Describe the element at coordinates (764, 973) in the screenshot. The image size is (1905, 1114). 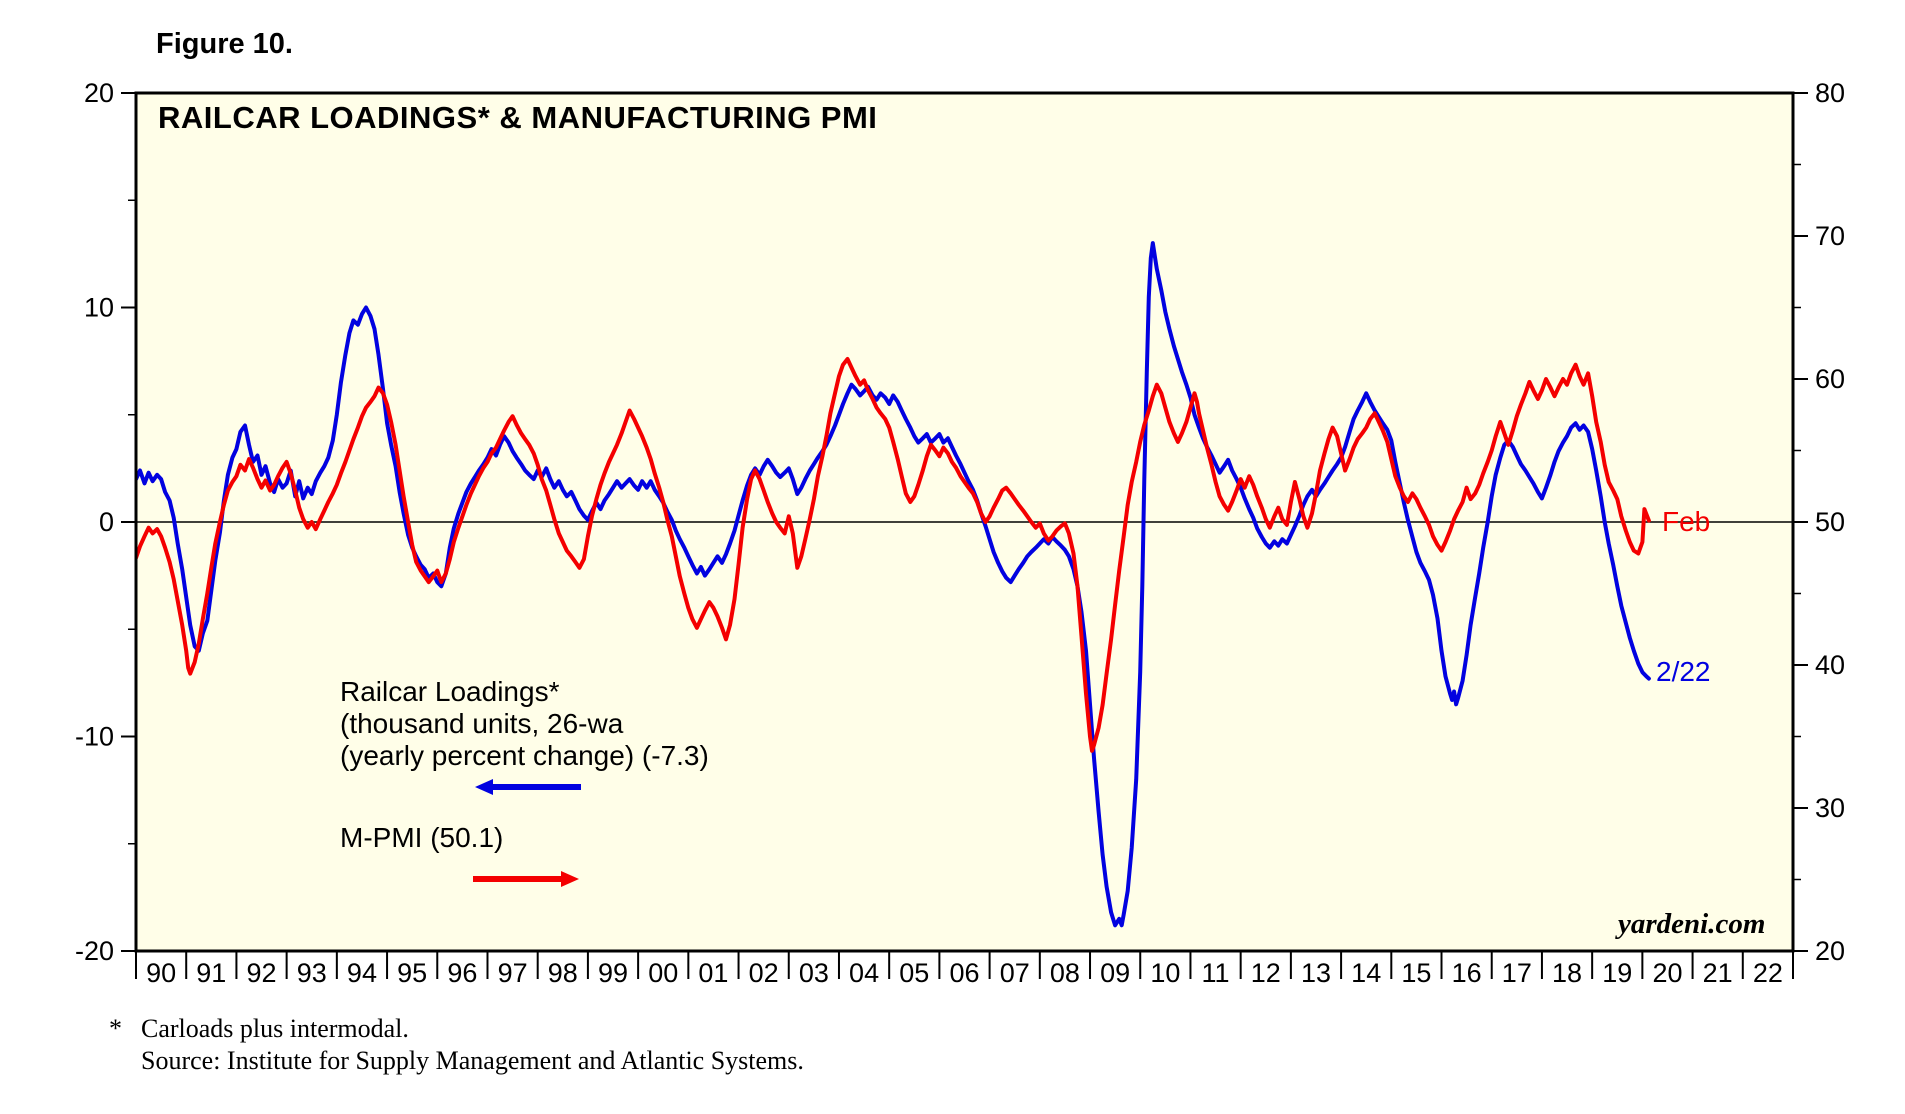
I see `svg-text: 02` at that location.